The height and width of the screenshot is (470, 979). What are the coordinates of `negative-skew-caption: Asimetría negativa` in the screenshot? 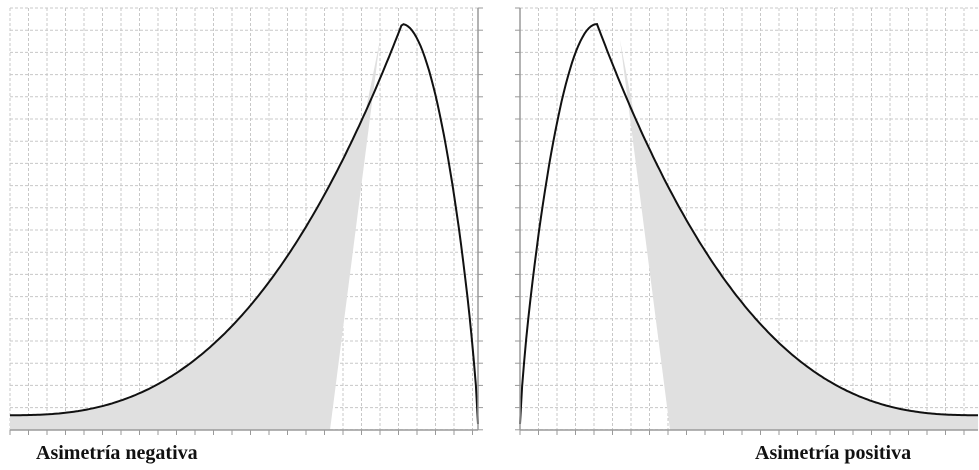 It's located at (117, 453).